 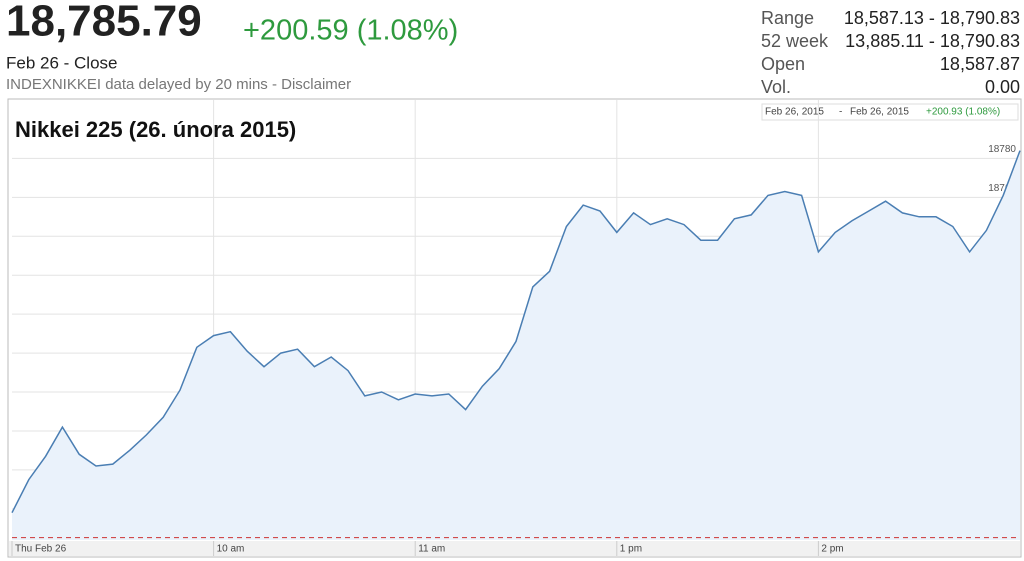 I want to click on range-from: Feb 26, 2015, so click(x=794, y=112).